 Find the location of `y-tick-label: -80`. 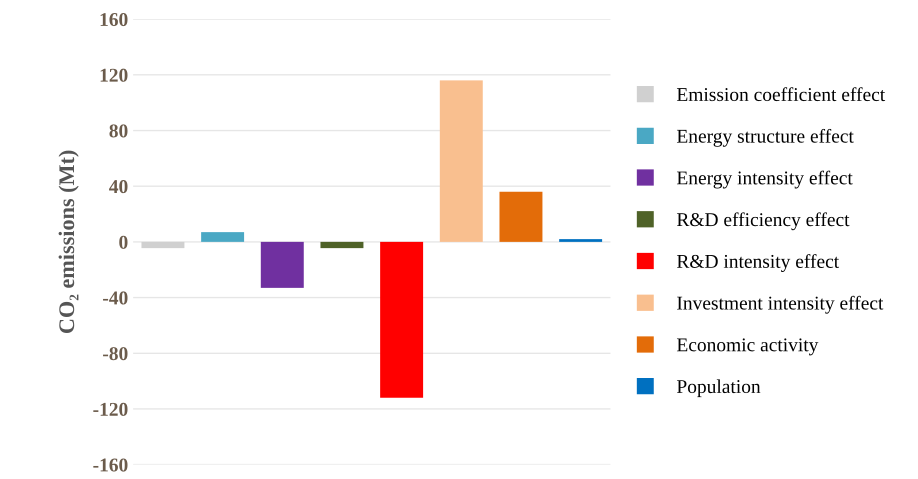

y-tick-label: -80 is located at coordinates (115, 353).